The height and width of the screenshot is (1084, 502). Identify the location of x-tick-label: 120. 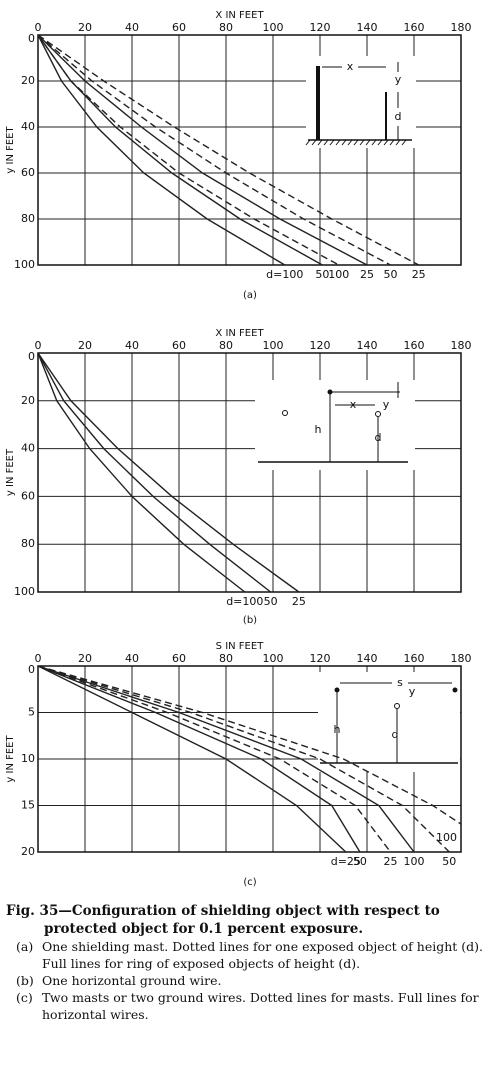
(320, 27).